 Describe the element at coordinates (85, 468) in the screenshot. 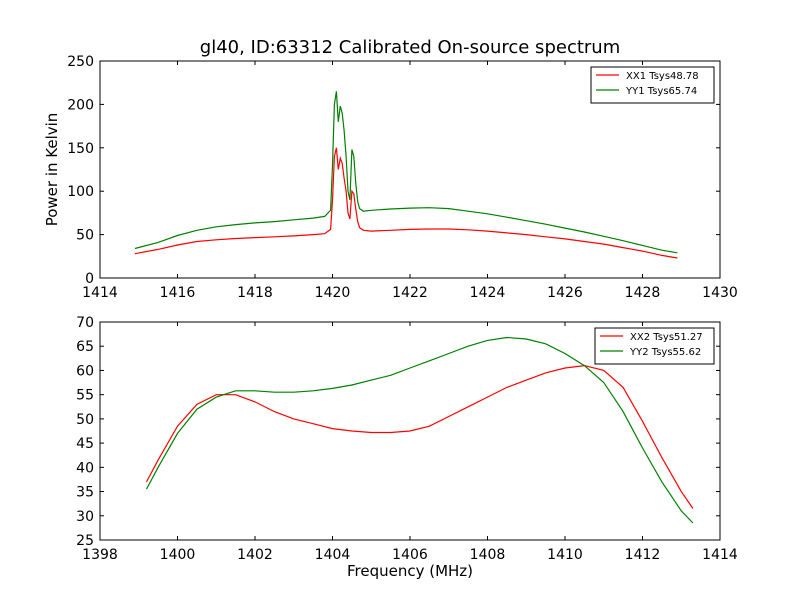

I see `y-tick-label: 40` at that location.